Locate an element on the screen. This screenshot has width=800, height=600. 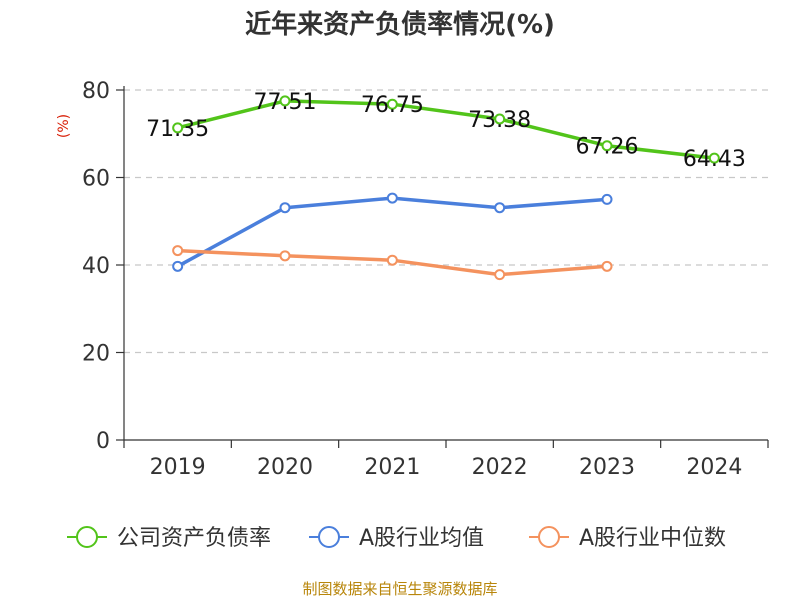
data-label: 67.26 is located at coordinates (607, 147).